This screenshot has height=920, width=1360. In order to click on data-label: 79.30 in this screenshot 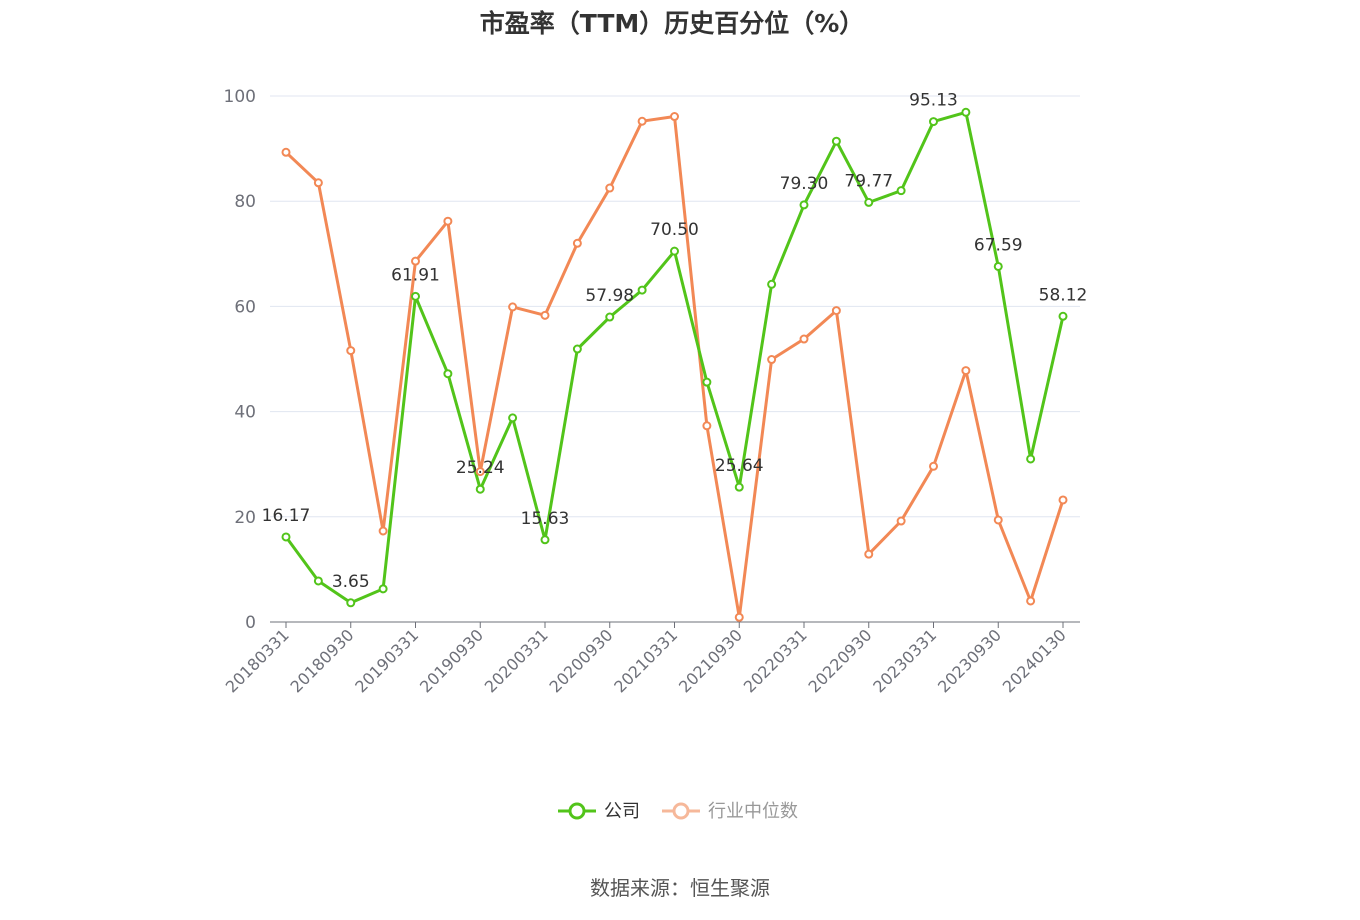, I will do `click(804, 184)`.